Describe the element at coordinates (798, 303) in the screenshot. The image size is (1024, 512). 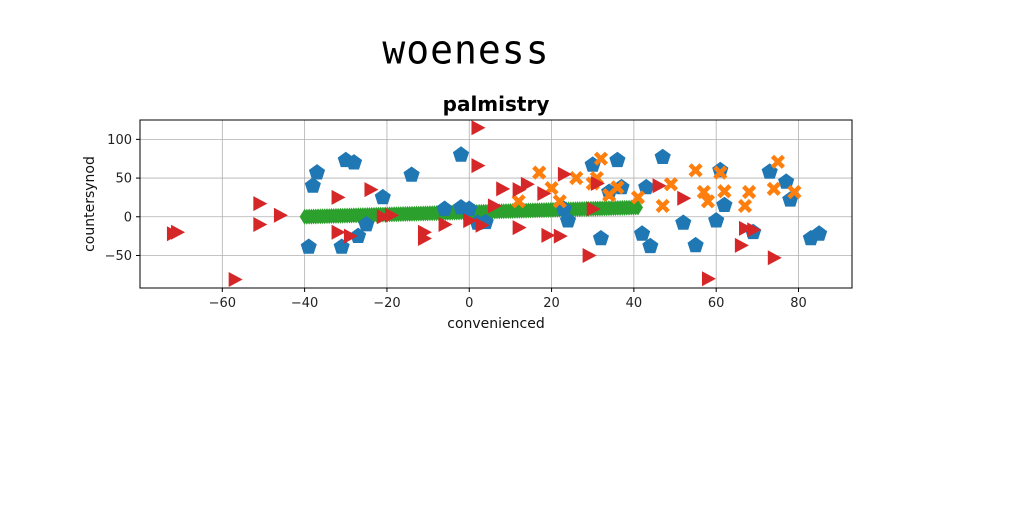
I see `x-tick-label: 80` at that location.